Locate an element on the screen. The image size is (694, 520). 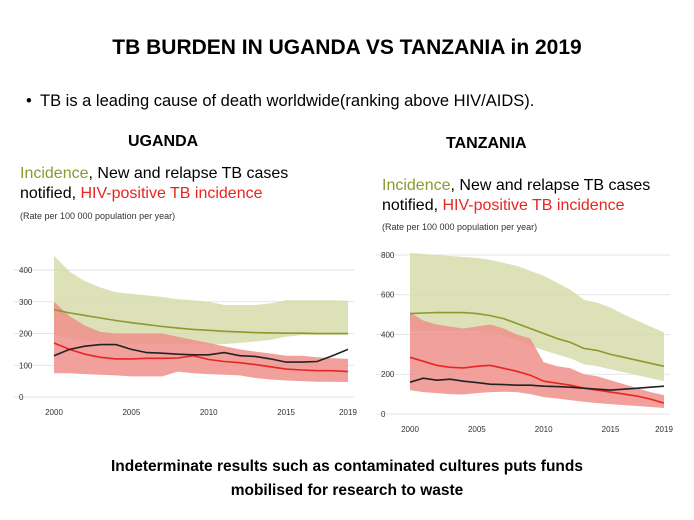
tanzania-title: TANZANIA is located at coordinates (486, 143).